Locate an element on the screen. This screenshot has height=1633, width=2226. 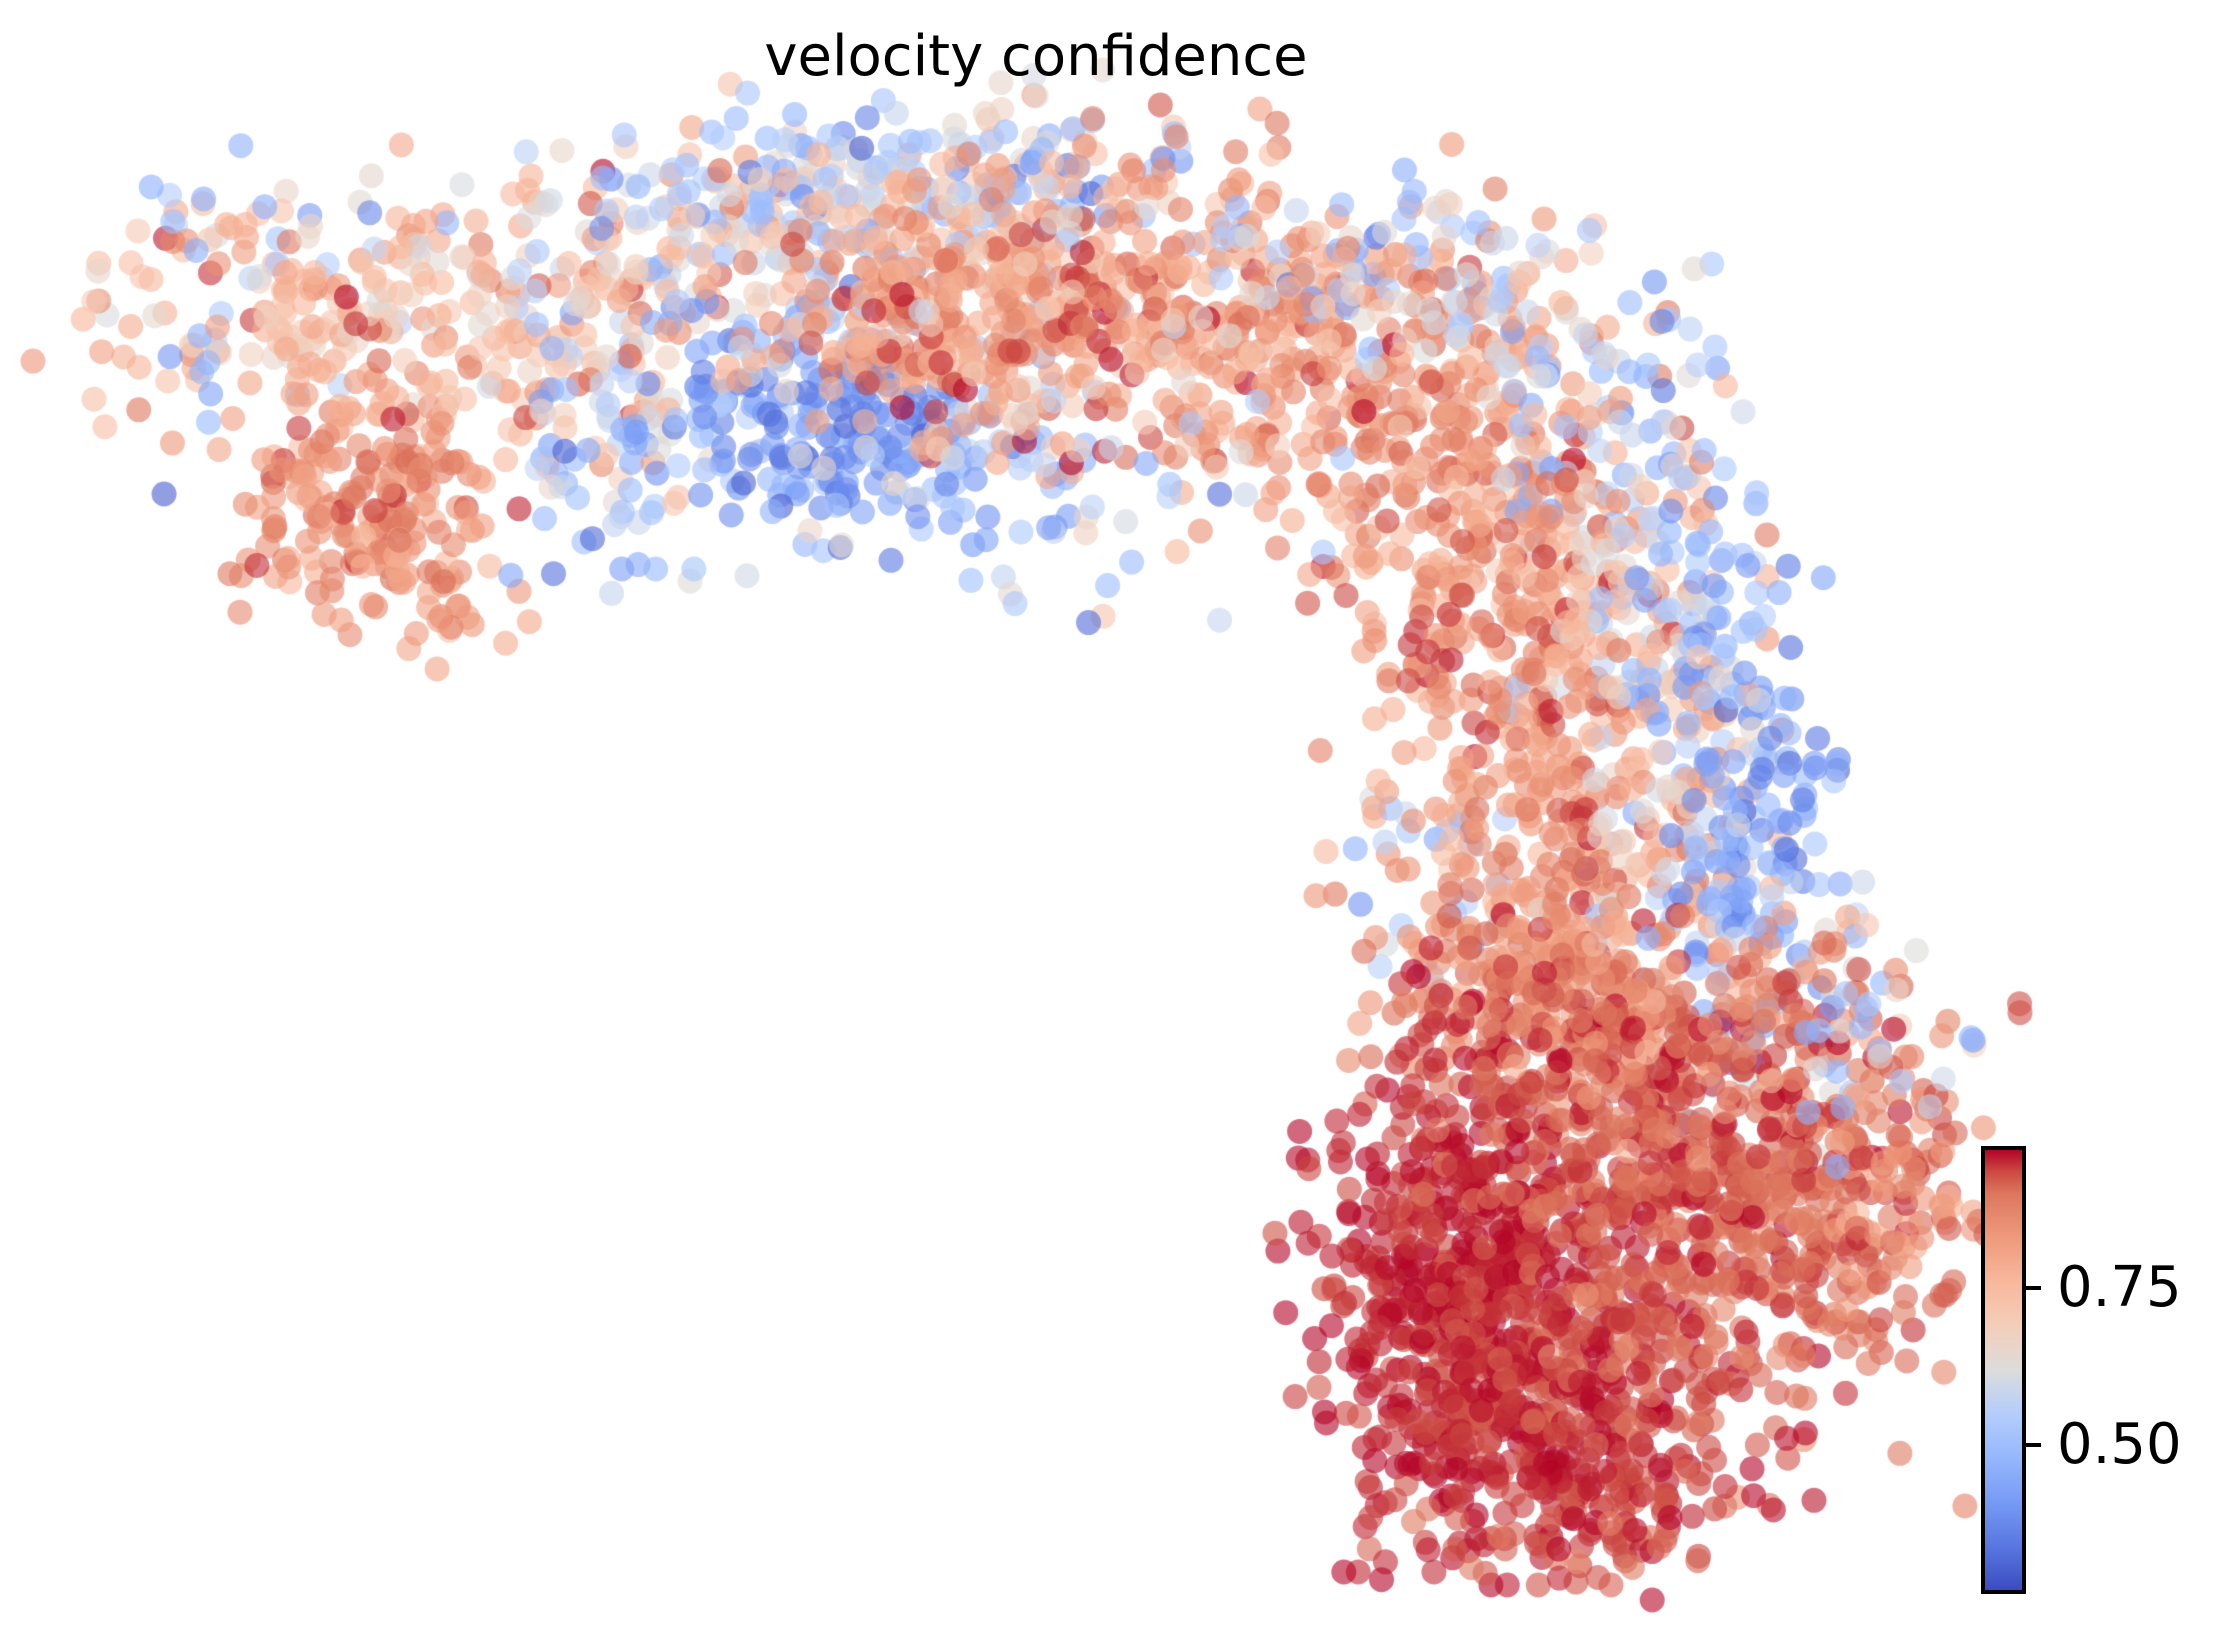
colorbar-gradient is located at coordinates (2003, 1370).